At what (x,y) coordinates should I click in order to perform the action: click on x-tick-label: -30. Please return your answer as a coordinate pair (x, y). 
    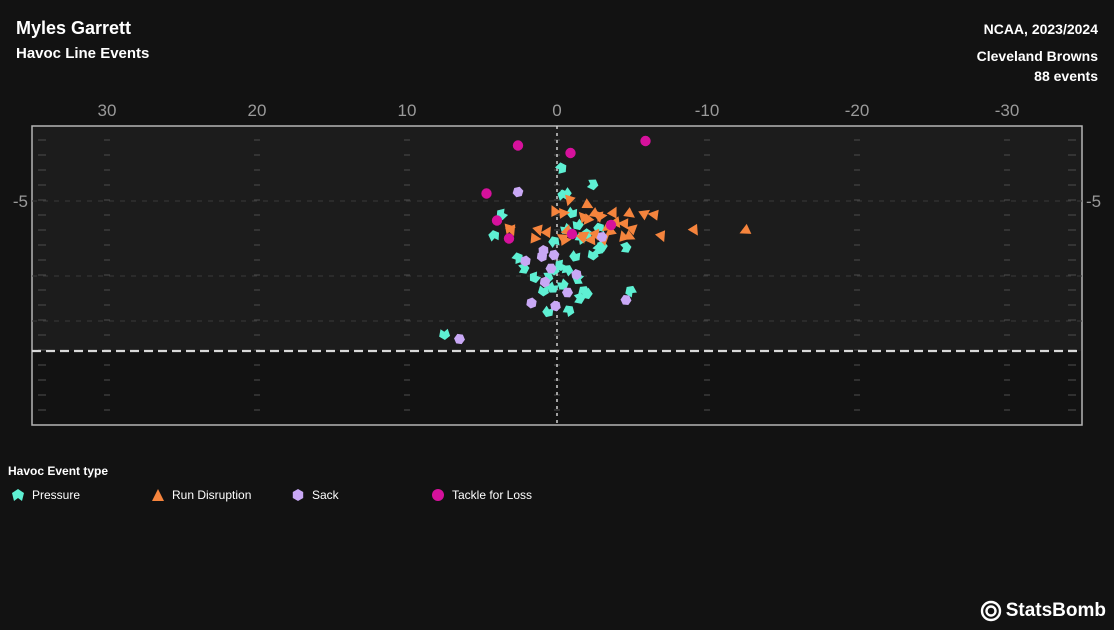
    Looking at the image, I should click on (1007, 110).